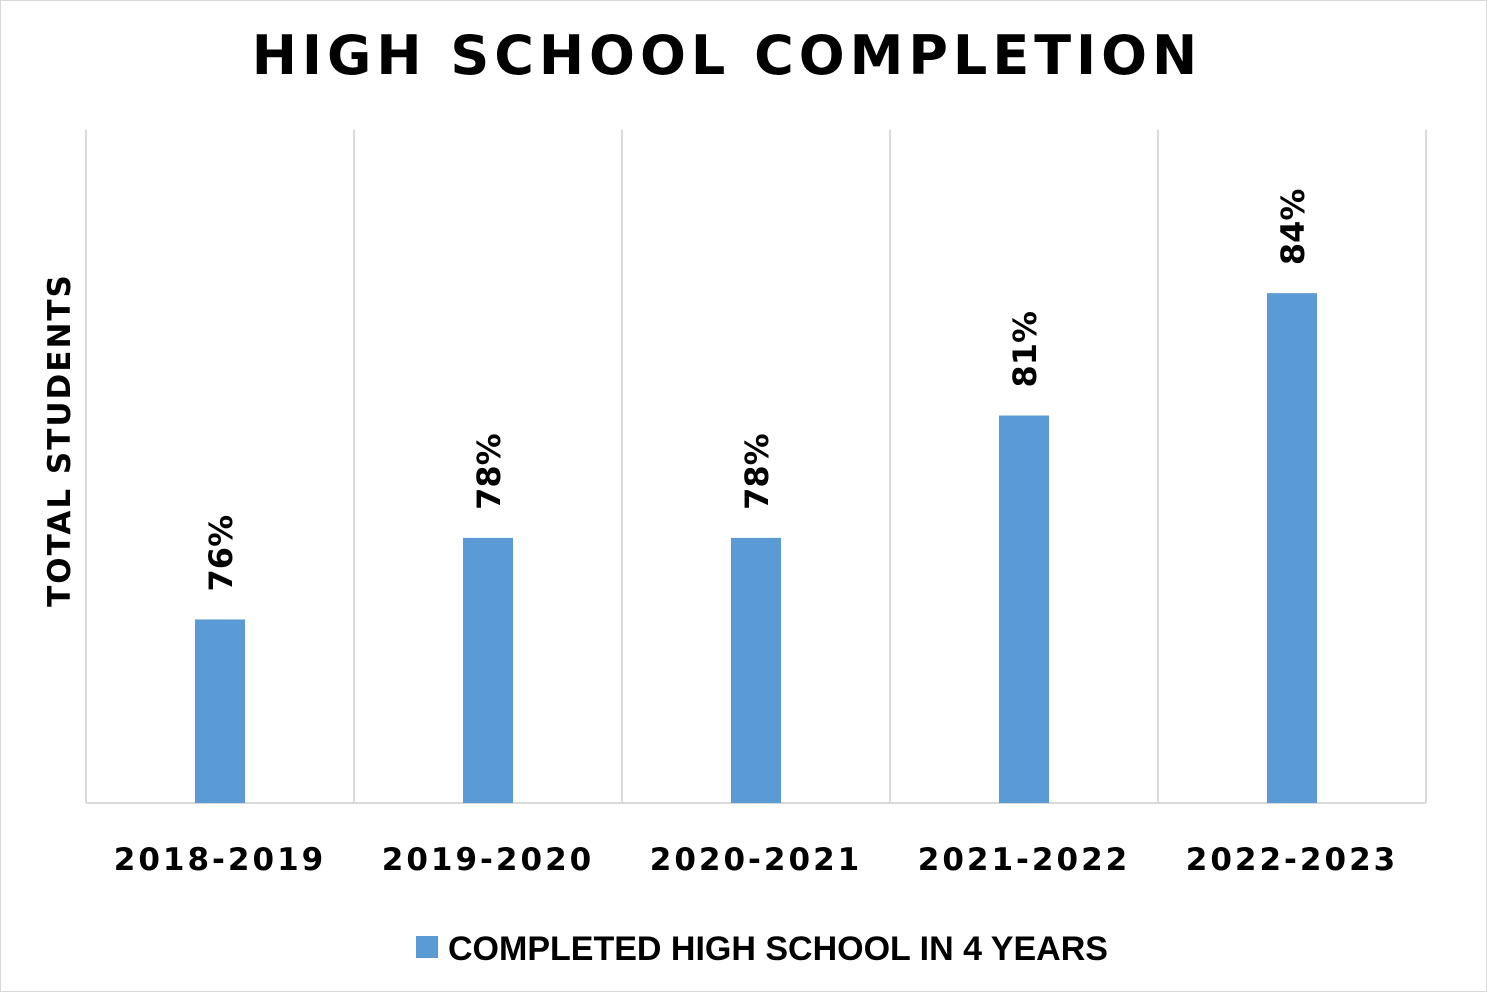 The width and height of the screenshot is (1487, 992). I want to click on chart-title: HIGH SCHOOL COMPLETION, so click(727, 55).